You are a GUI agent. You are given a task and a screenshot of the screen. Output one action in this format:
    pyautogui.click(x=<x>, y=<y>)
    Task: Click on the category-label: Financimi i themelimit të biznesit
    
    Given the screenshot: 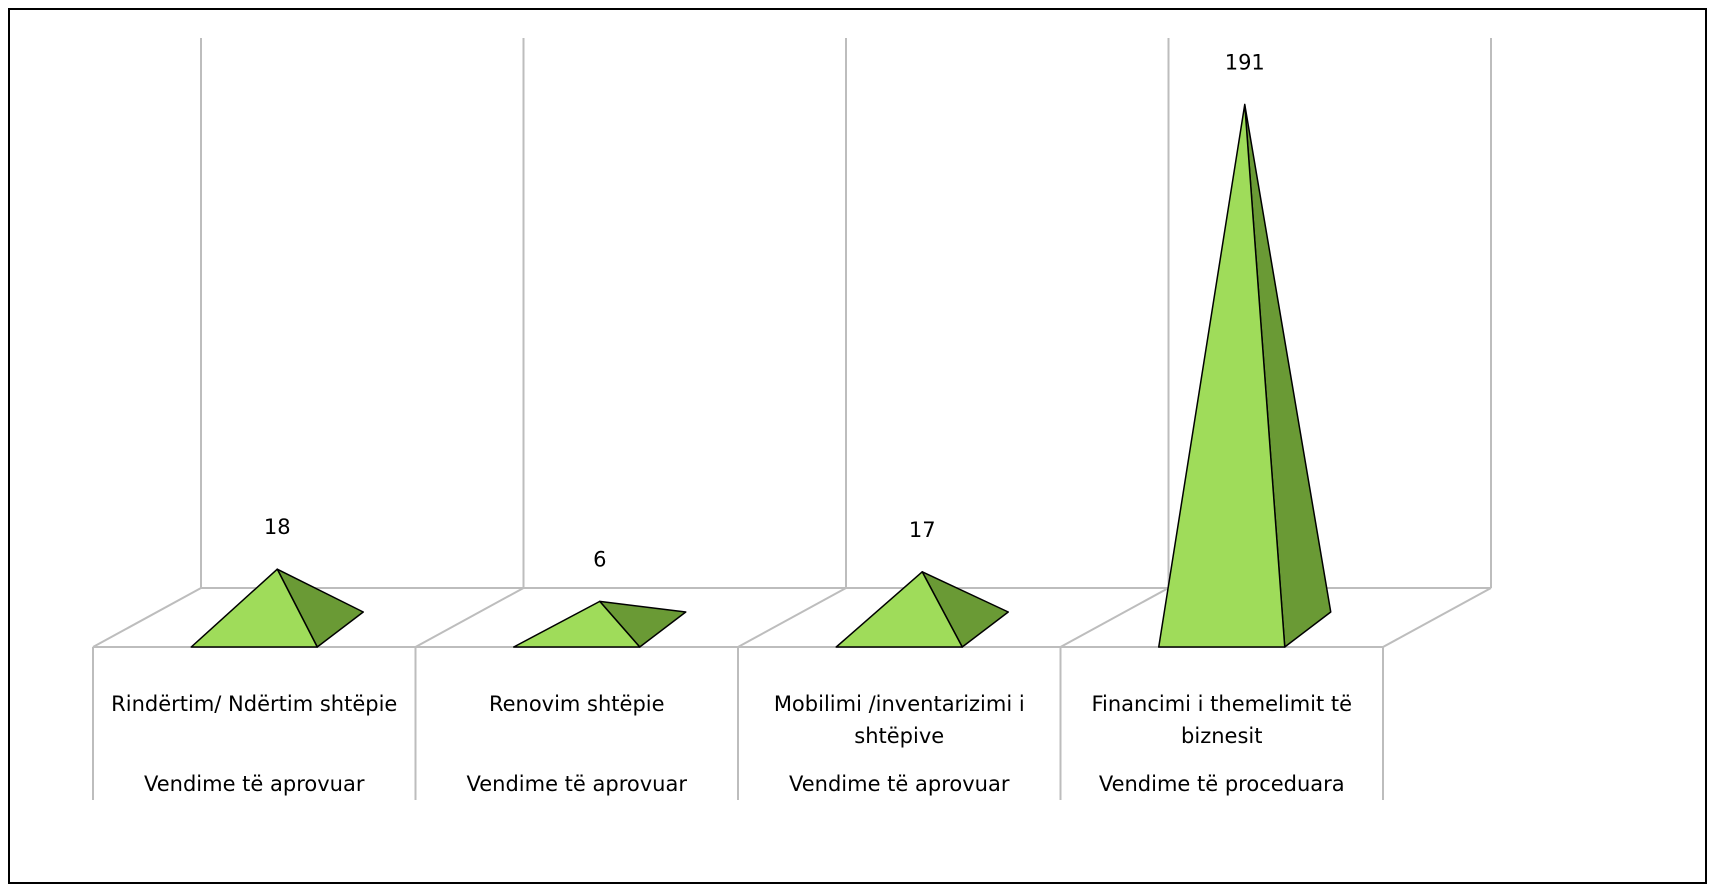 What is the action you would take?
    pyautogui.click(x=1221, y=720)
    